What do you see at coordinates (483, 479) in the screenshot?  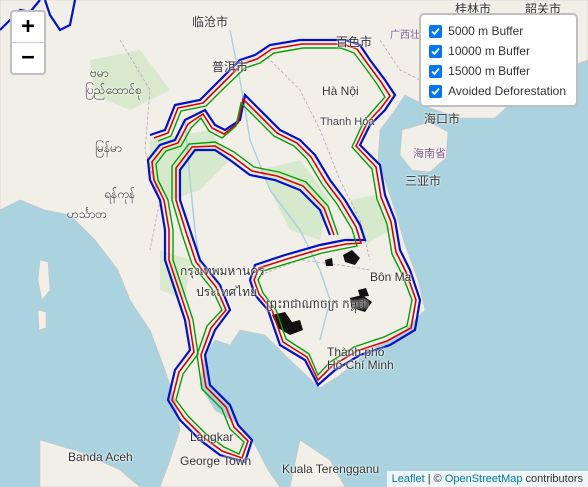 I see `osm-link: OpenStreetMap` at bounding box center [483, 479].